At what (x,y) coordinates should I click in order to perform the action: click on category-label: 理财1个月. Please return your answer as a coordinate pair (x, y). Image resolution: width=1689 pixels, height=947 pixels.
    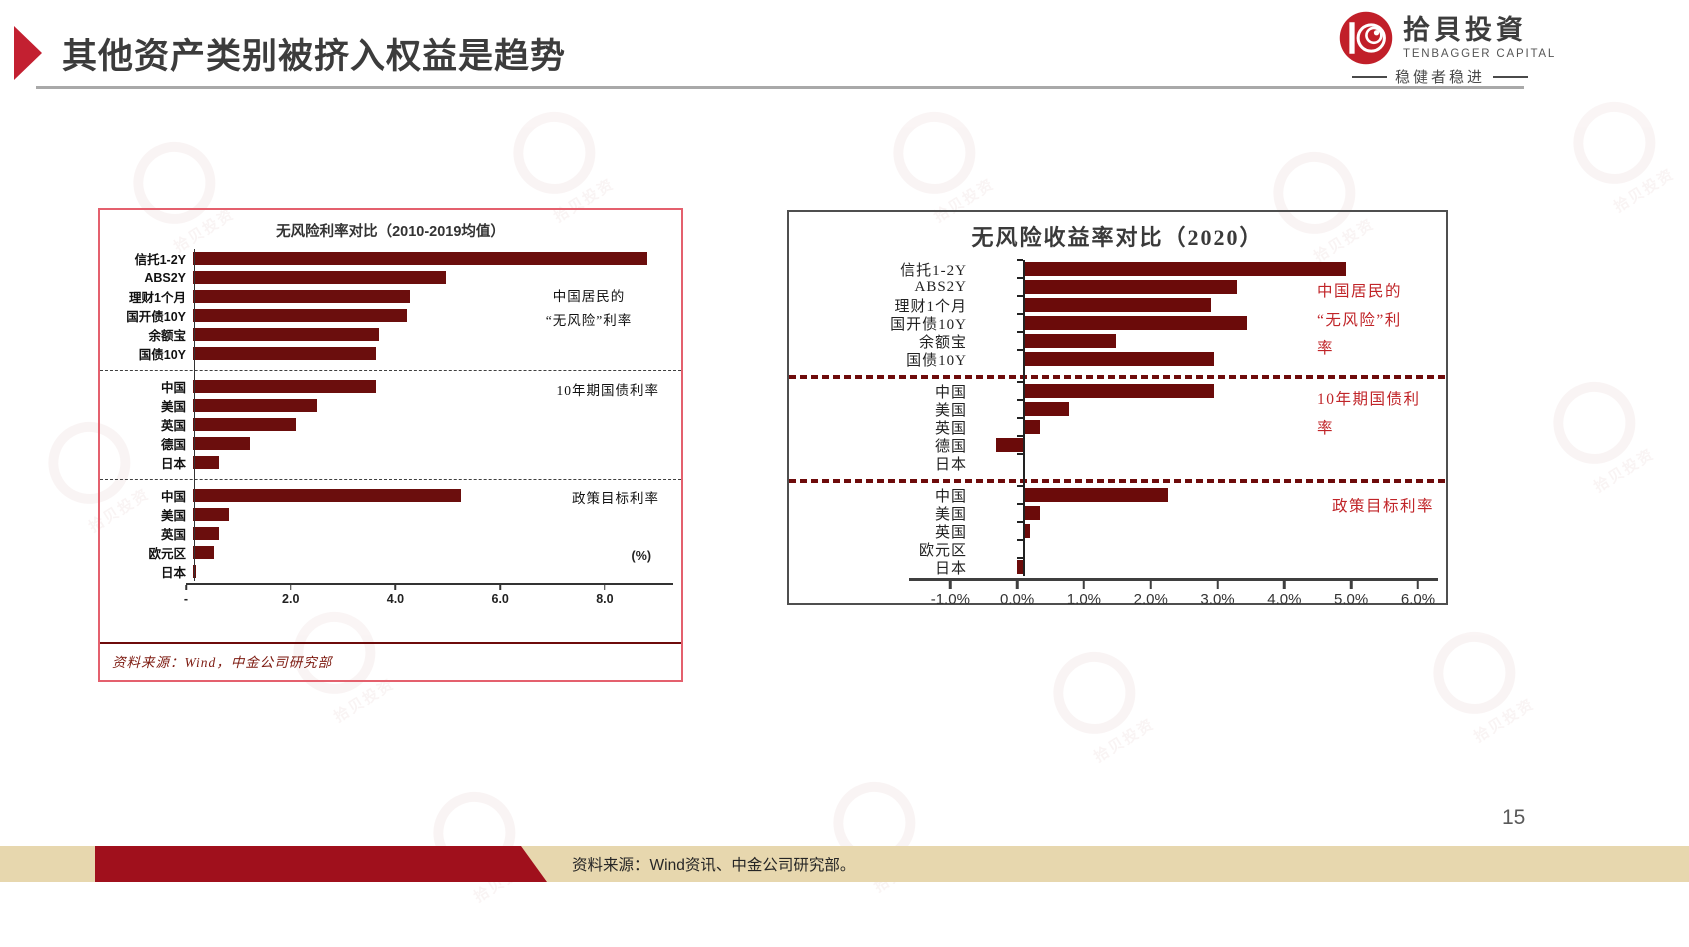
    Looking at the image, I should click on (157, 298).